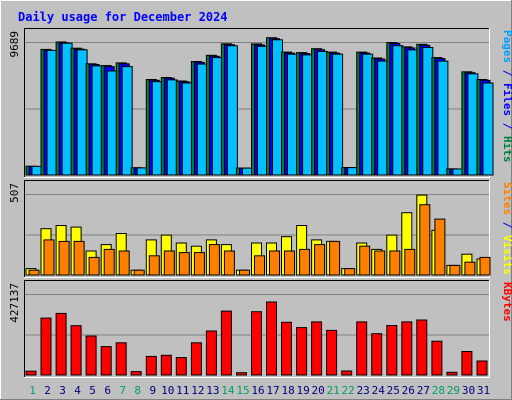 The image size is (512, 400). Describe the element at coordinates (483, 390) in the screenshot. I see `x-tick-label-day-31: 31` at that location.